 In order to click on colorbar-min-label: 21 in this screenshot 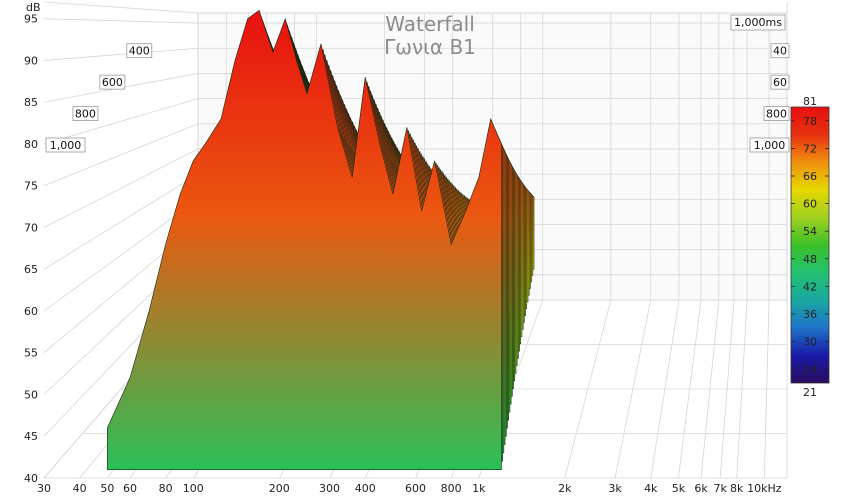, I will do `click(810, 392)`.